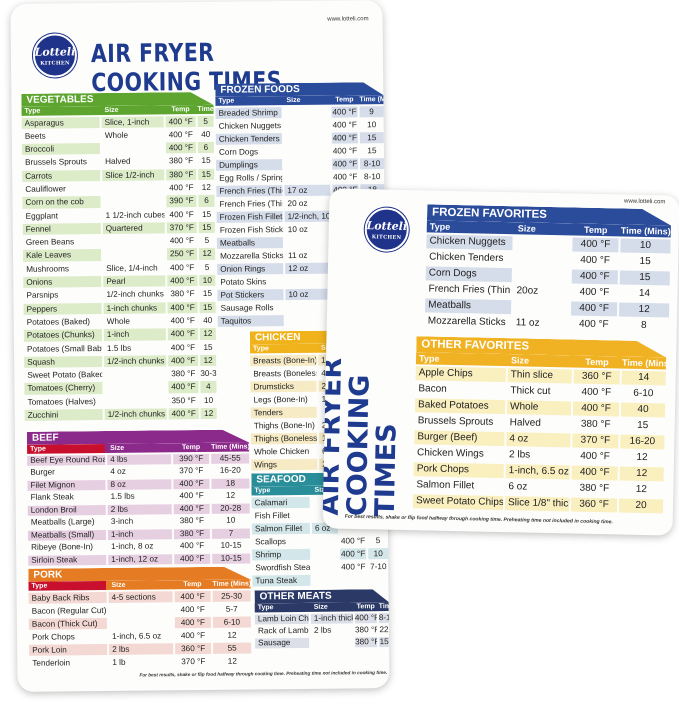 The image size is (679, 703). What do you see at coordinates (117, 99) in the screenshot?
I see `section-title: VEGETABLES` at bounding box center [117, 99].